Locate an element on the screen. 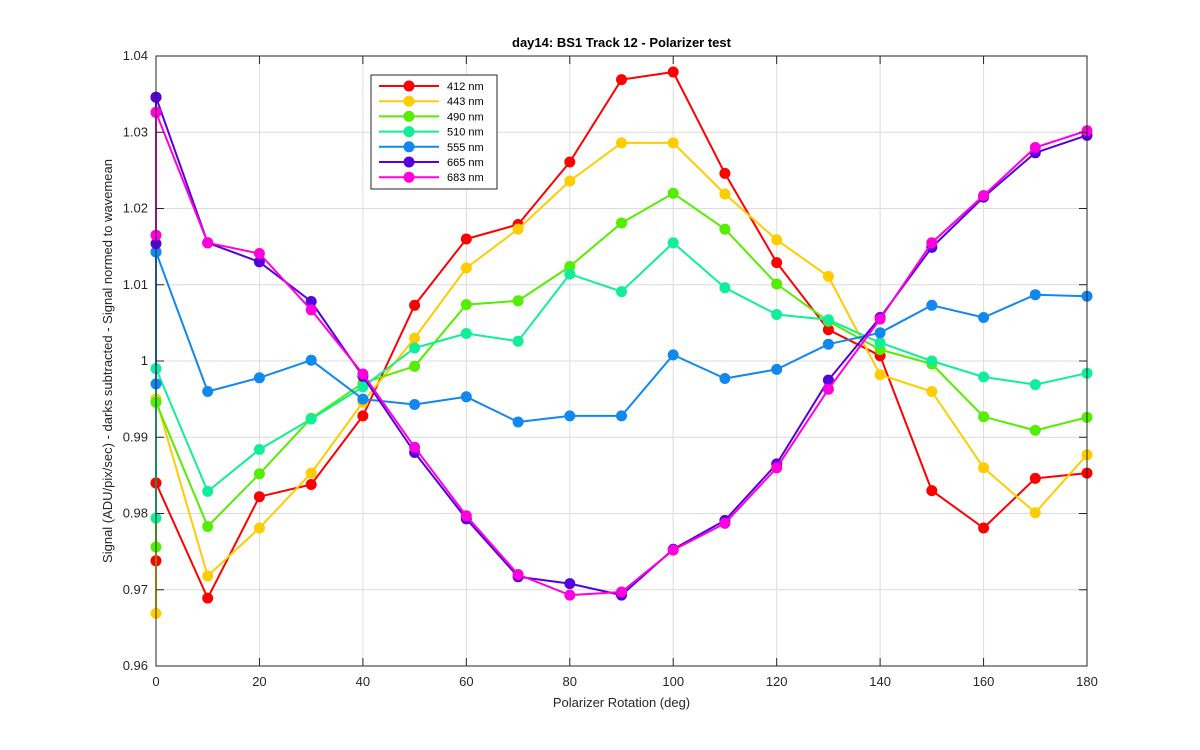 The height and width of the screenshot is (750, 1200). x-tick-label: 60 is located at coordinates (466, 681).